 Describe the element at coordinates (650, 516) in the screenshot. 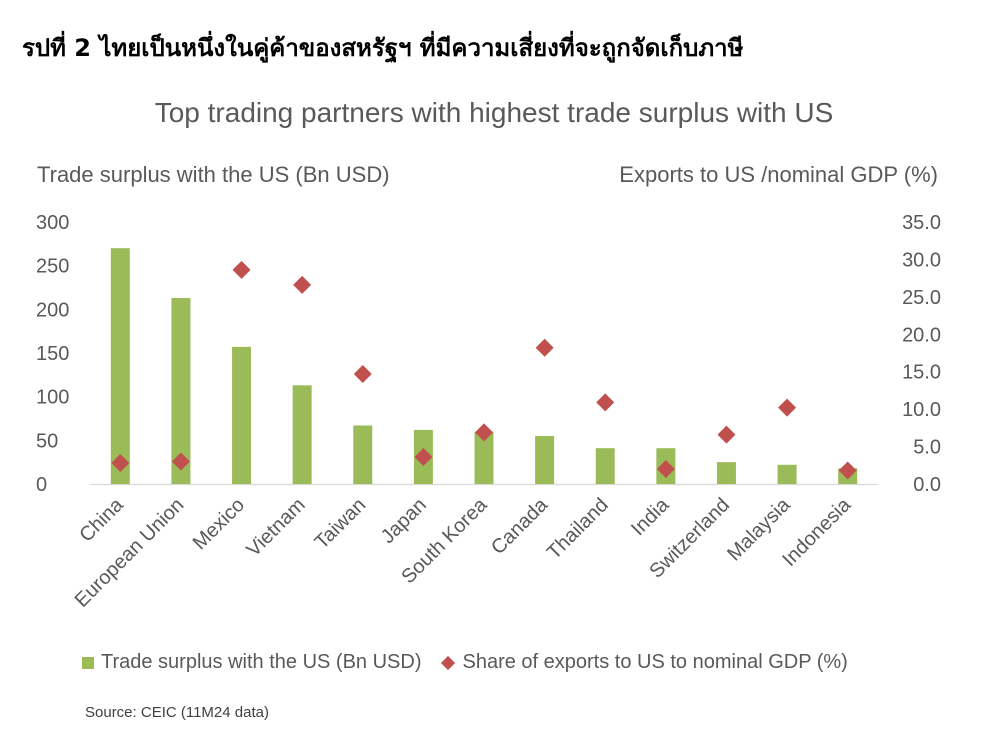

I see `category-label: India` at that location.